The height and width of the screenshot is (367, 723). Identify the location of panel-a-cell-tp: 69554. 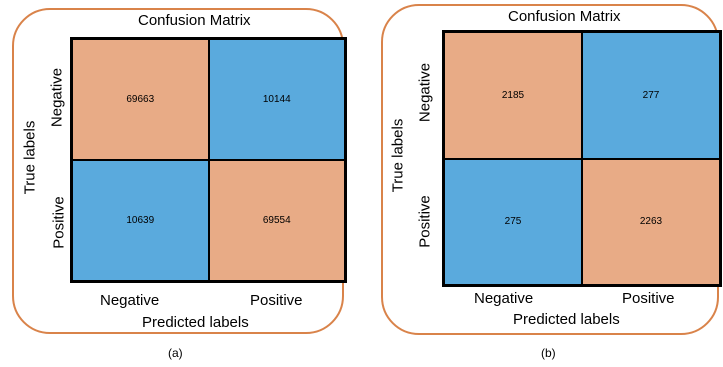
(276, 220).